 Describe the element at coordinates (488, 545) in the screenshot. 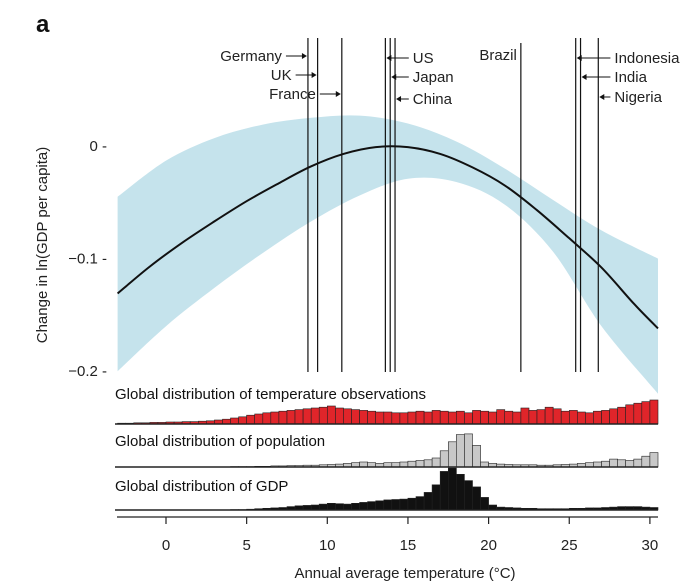

I see `x-tick-label: 20` at that location.